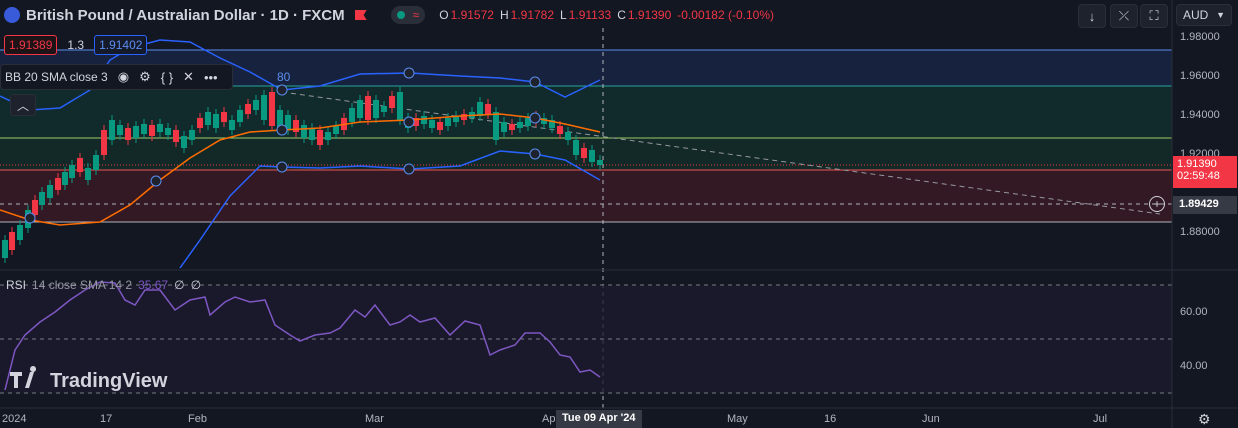  Describe the element at coordinates (145, 76) in the screenshot. I see `gear-icon: ⚙` at that location.